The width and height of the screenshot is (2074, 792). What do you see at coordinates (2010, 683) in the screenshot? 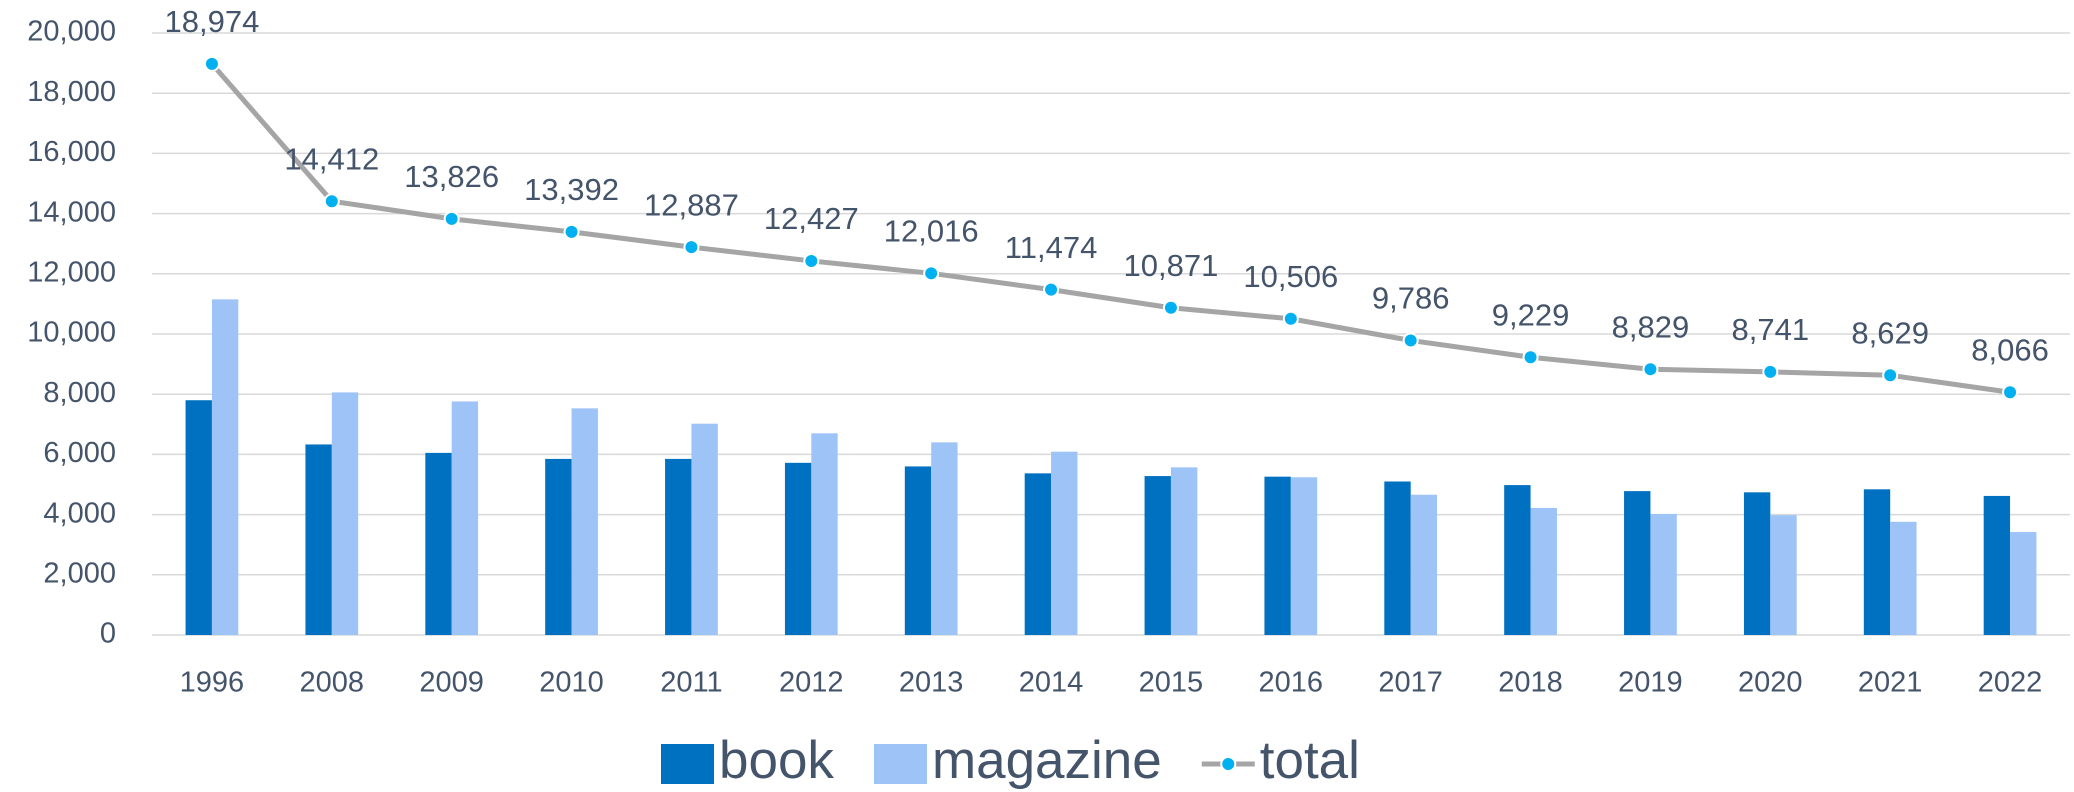
I see `x-tick-label: 2022` at bounding box center [2010, 683].